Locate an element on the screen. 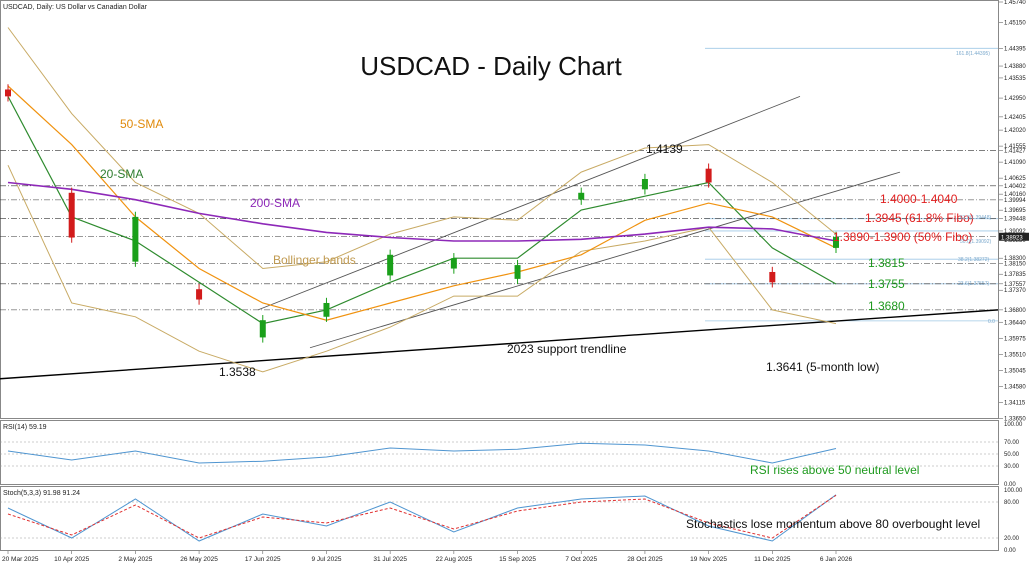 Image resolution: width=1033 pixels, height=570 pixels. moving-average-line is located at coordinates (422, 211).